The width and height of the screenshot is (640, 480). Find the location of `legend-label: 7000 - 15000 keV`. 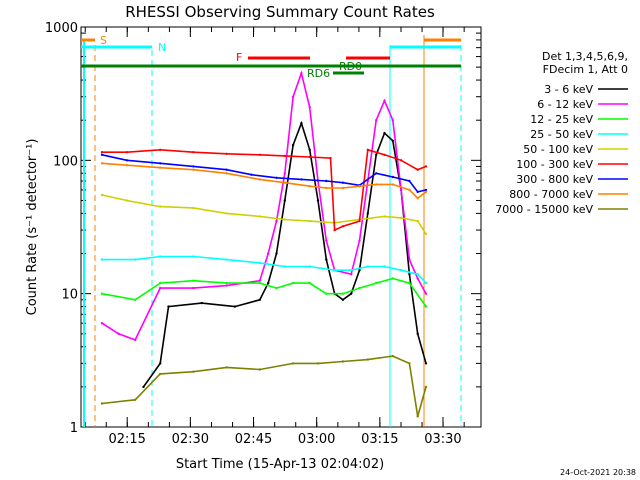

legend-label: 7000 - 15000 keV is located at coordinates (544, 209).